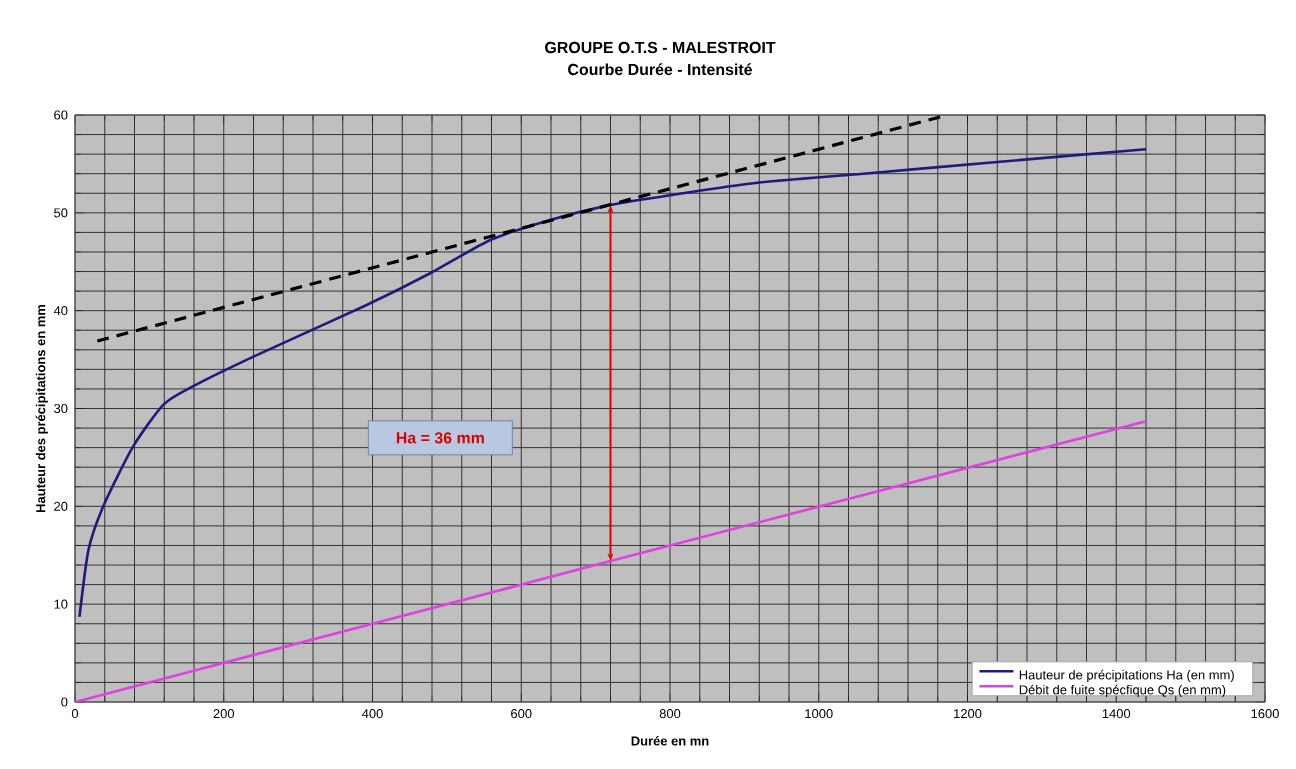  I want to click on x-tick-label: 1600, so click(1265, 714).